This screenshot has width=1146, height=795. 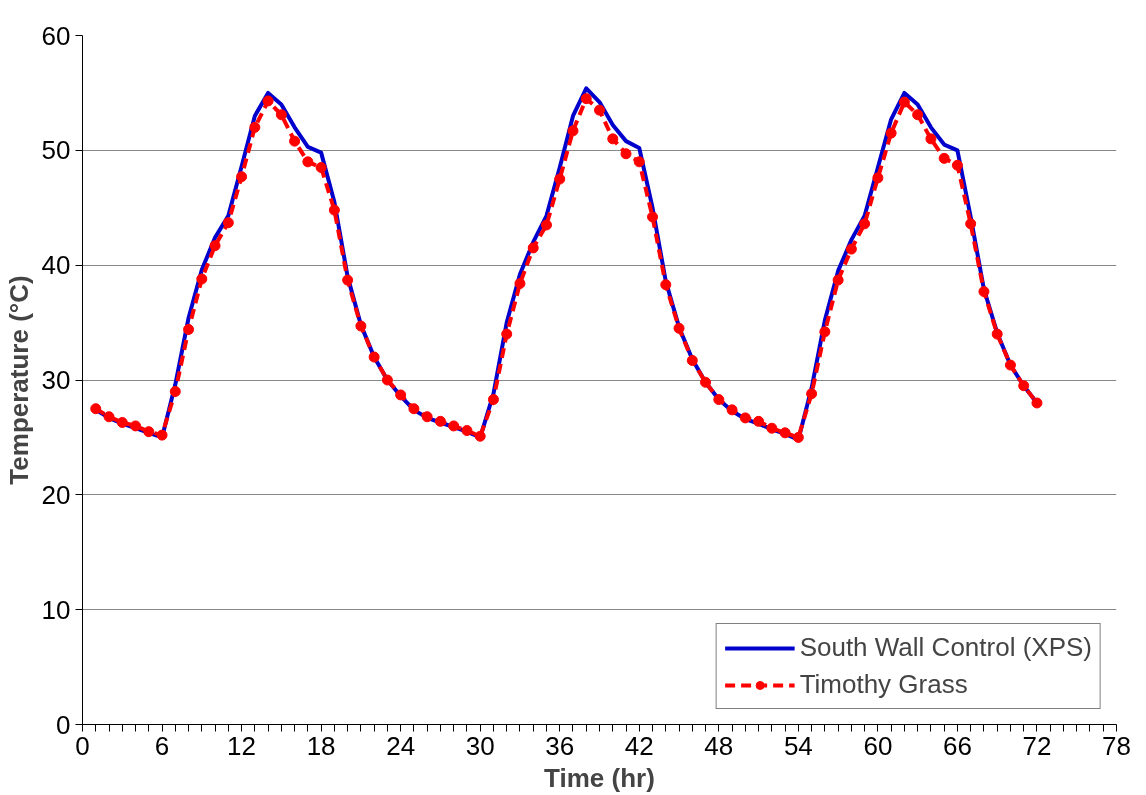 What do you see at coordinates (82, 745) in the screenshot?
I see `x-tick-label: 0` at bounding box center [82, 745].